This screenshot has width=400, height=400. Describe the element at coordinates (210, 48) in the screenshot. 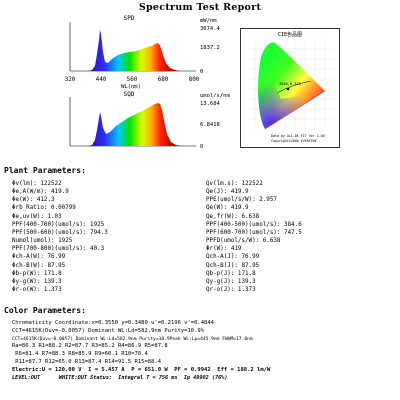

I see `spd-ytick-mid: 1837.2` at that location.